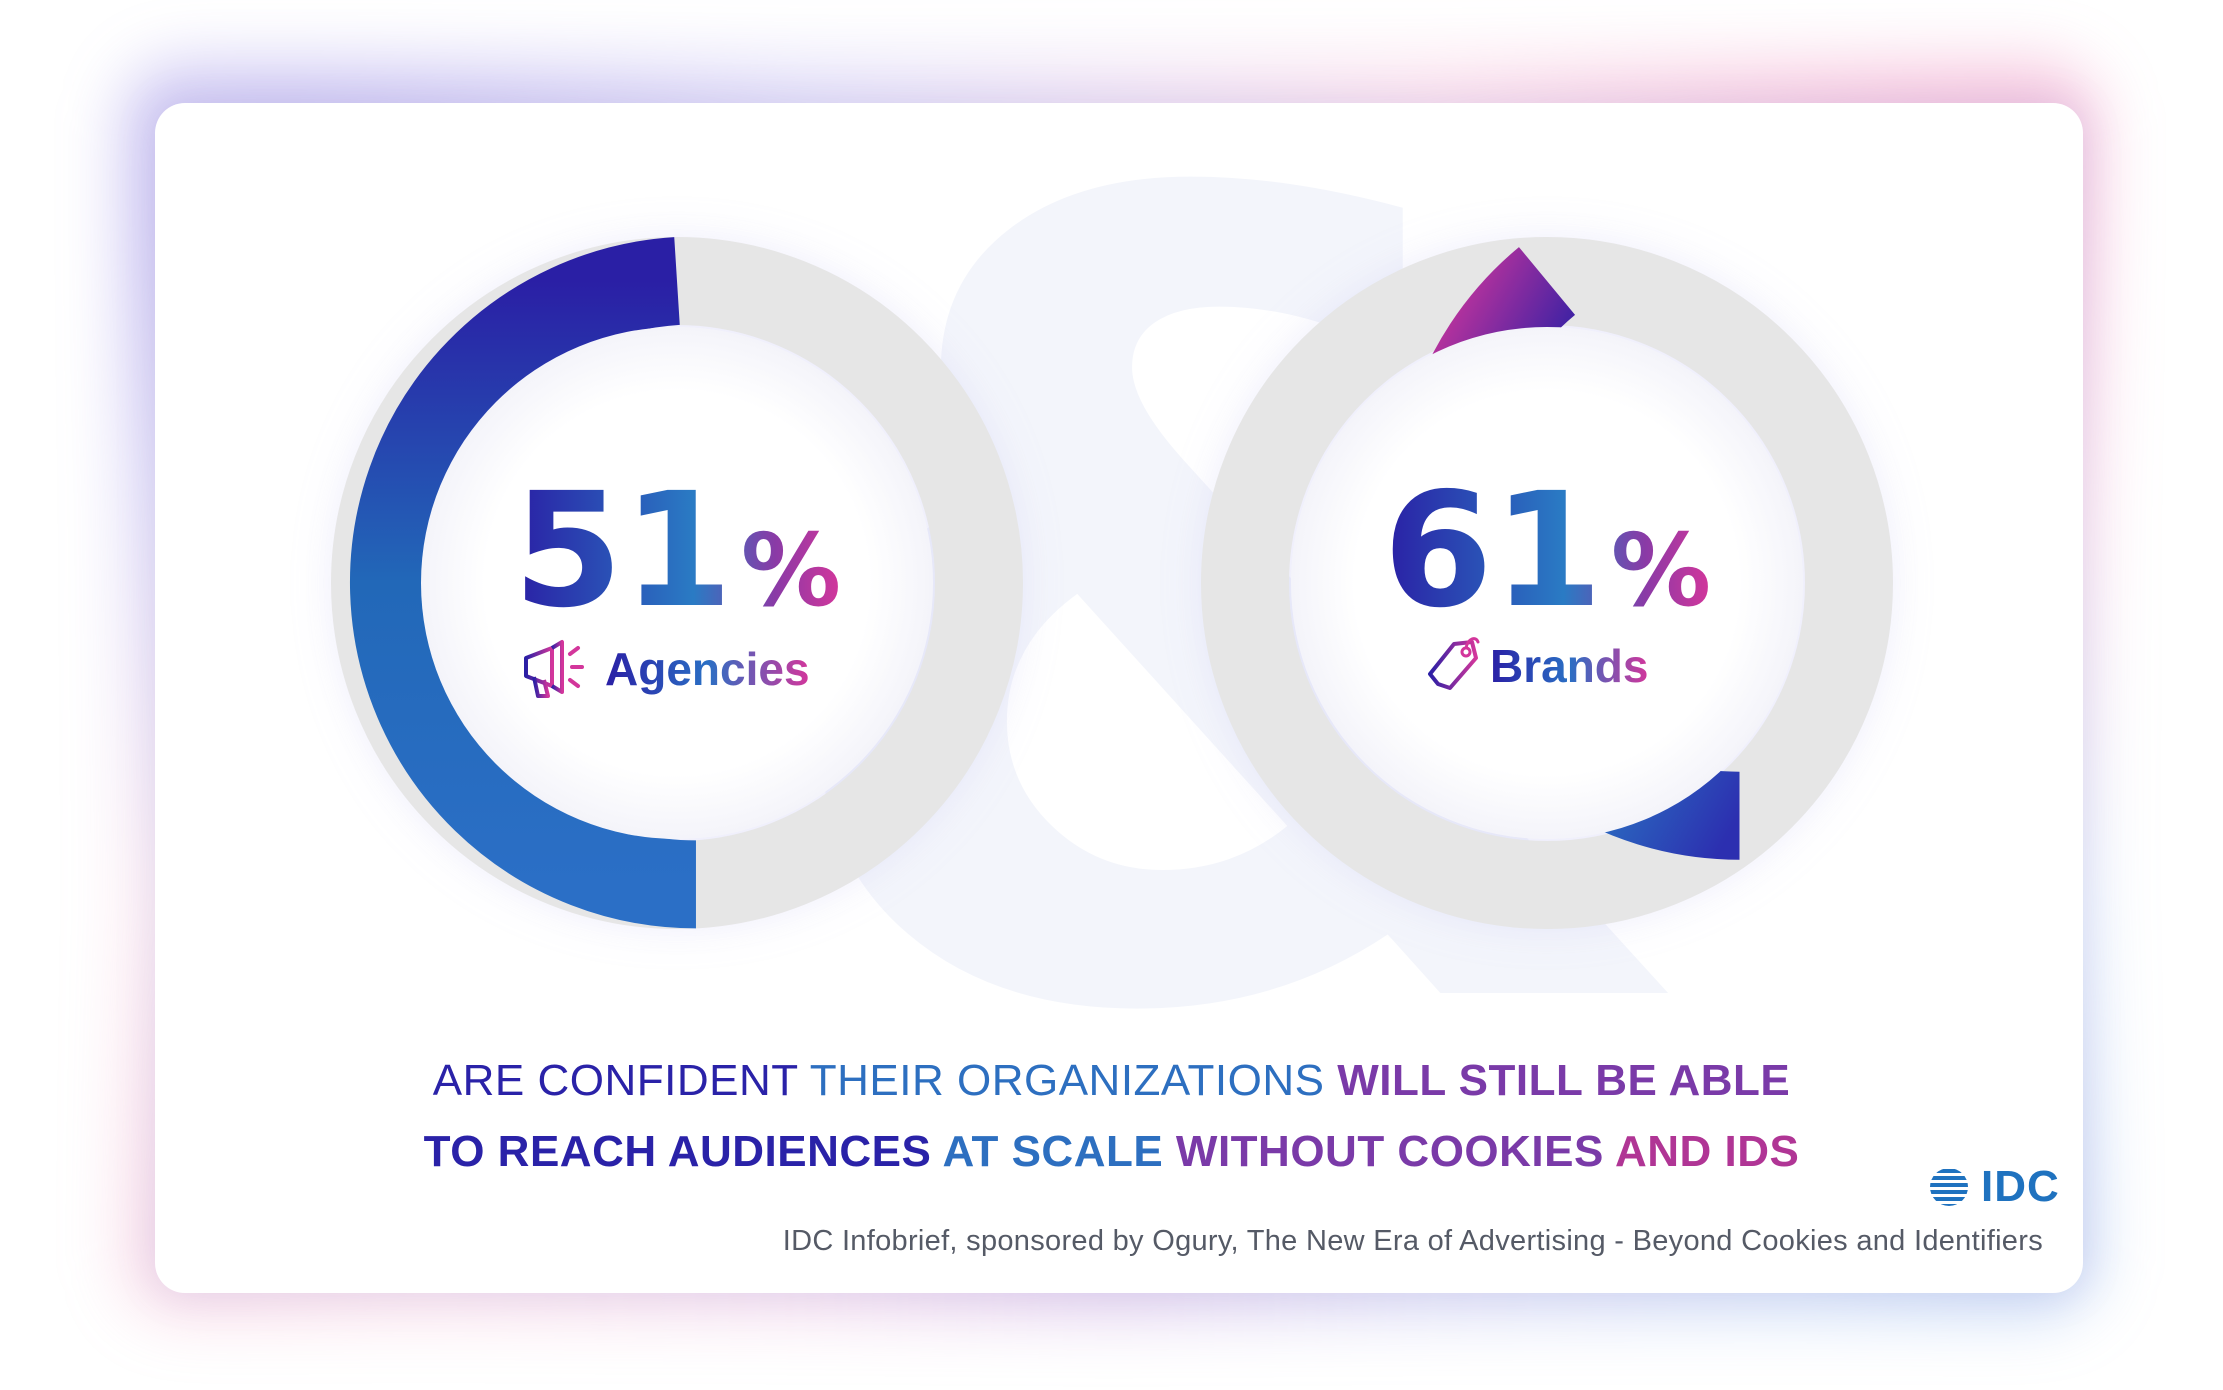 The image size is (2223, 1390). Describe the element at coordinates (707, 669) in the screenshot. I see `category-label: Agencies` at that location.